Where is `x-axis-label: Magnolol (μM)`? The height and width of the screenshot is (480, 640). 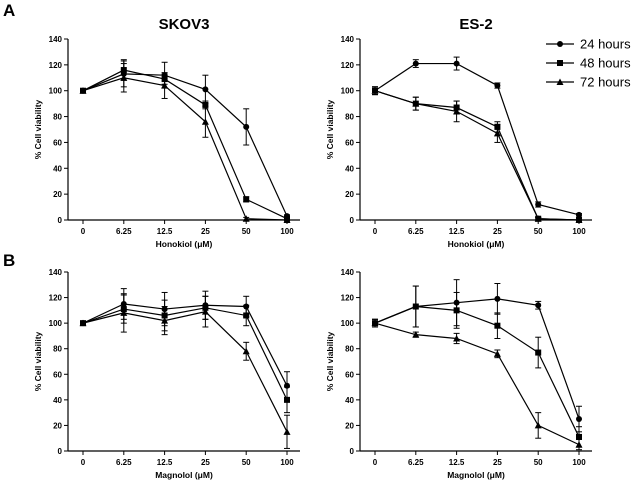 x-axis-label: Magnolol (μM) is located at coordinates (184, 475).